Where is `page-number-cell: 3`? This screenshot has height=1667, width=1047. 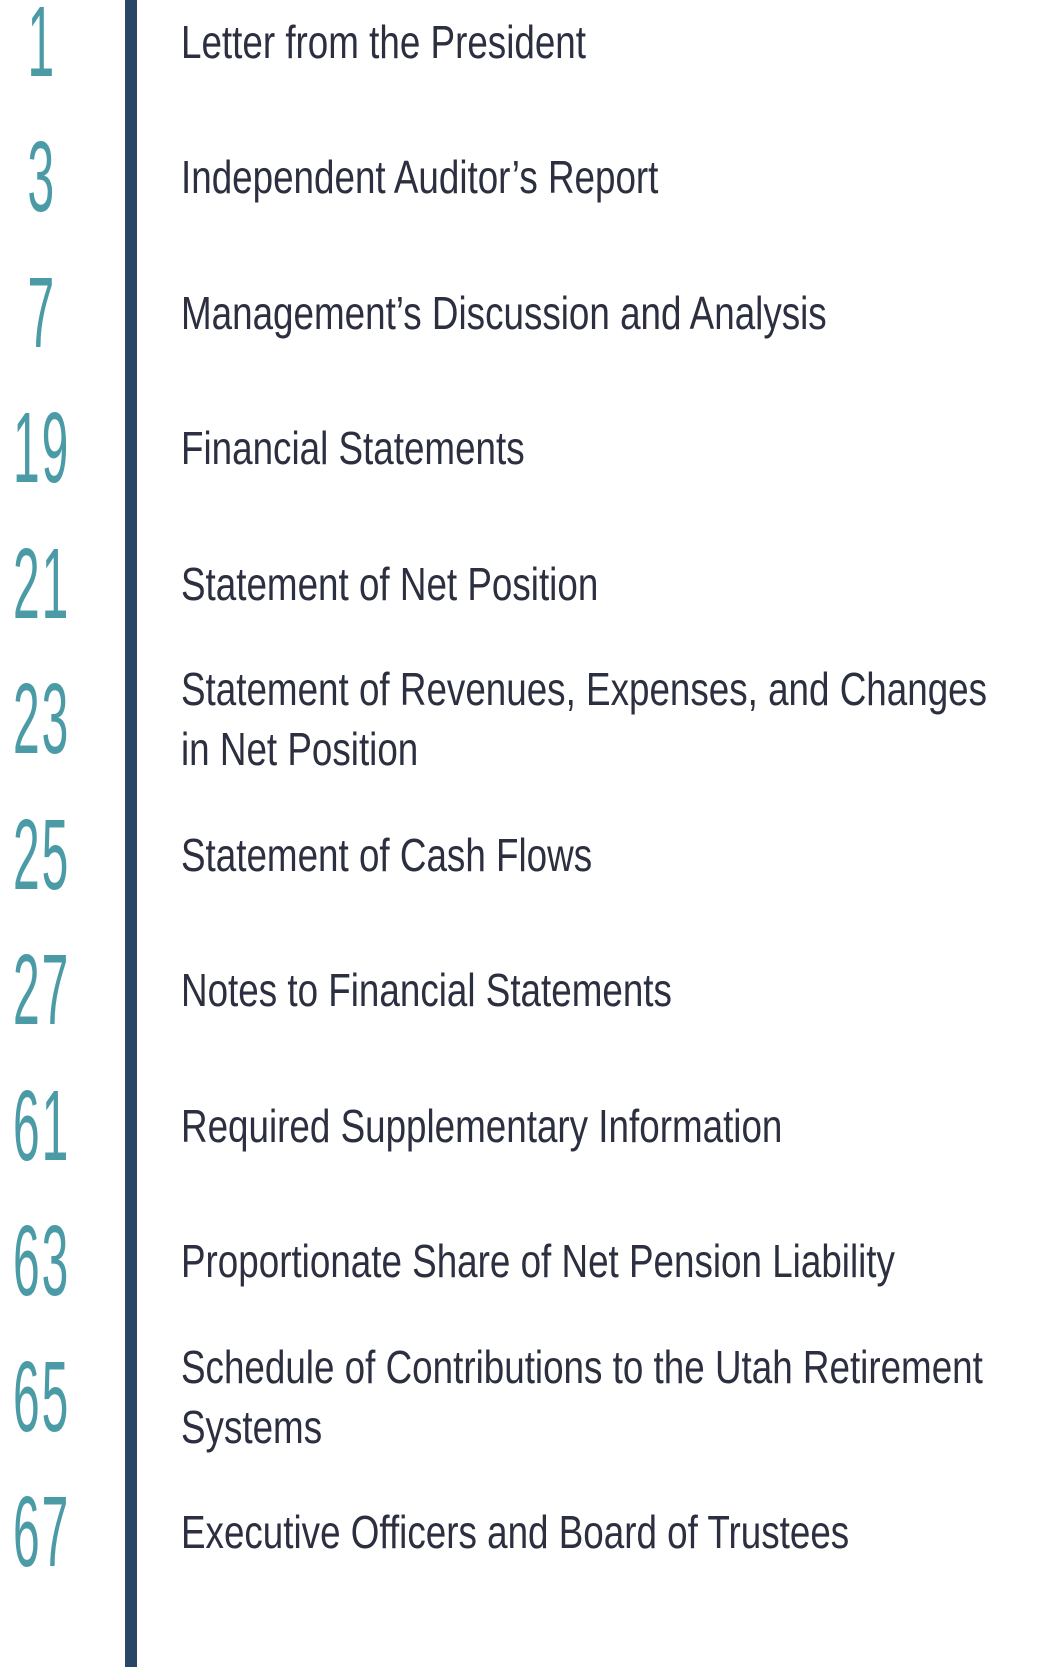 page-number-cell: 3 is located at coordinates (42, 178).